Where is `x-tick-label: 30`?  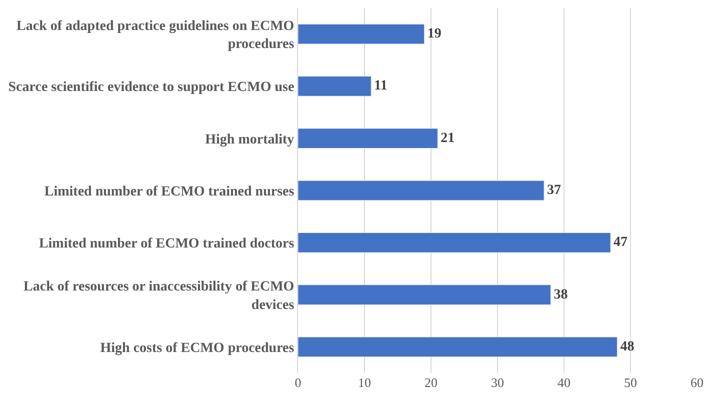
x-tick-label: 30 is located at coordinates (497, 382).